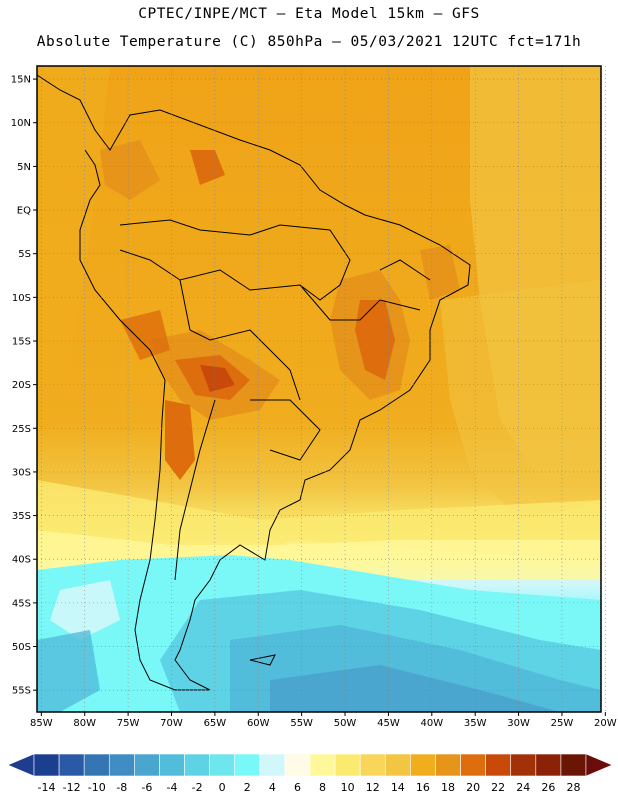 This screenshot has height=800, width=618. What do you see at coordinates (21, 341) in the screenshot?
I see `lat-label: 15S` at bounding box center [21, 341].